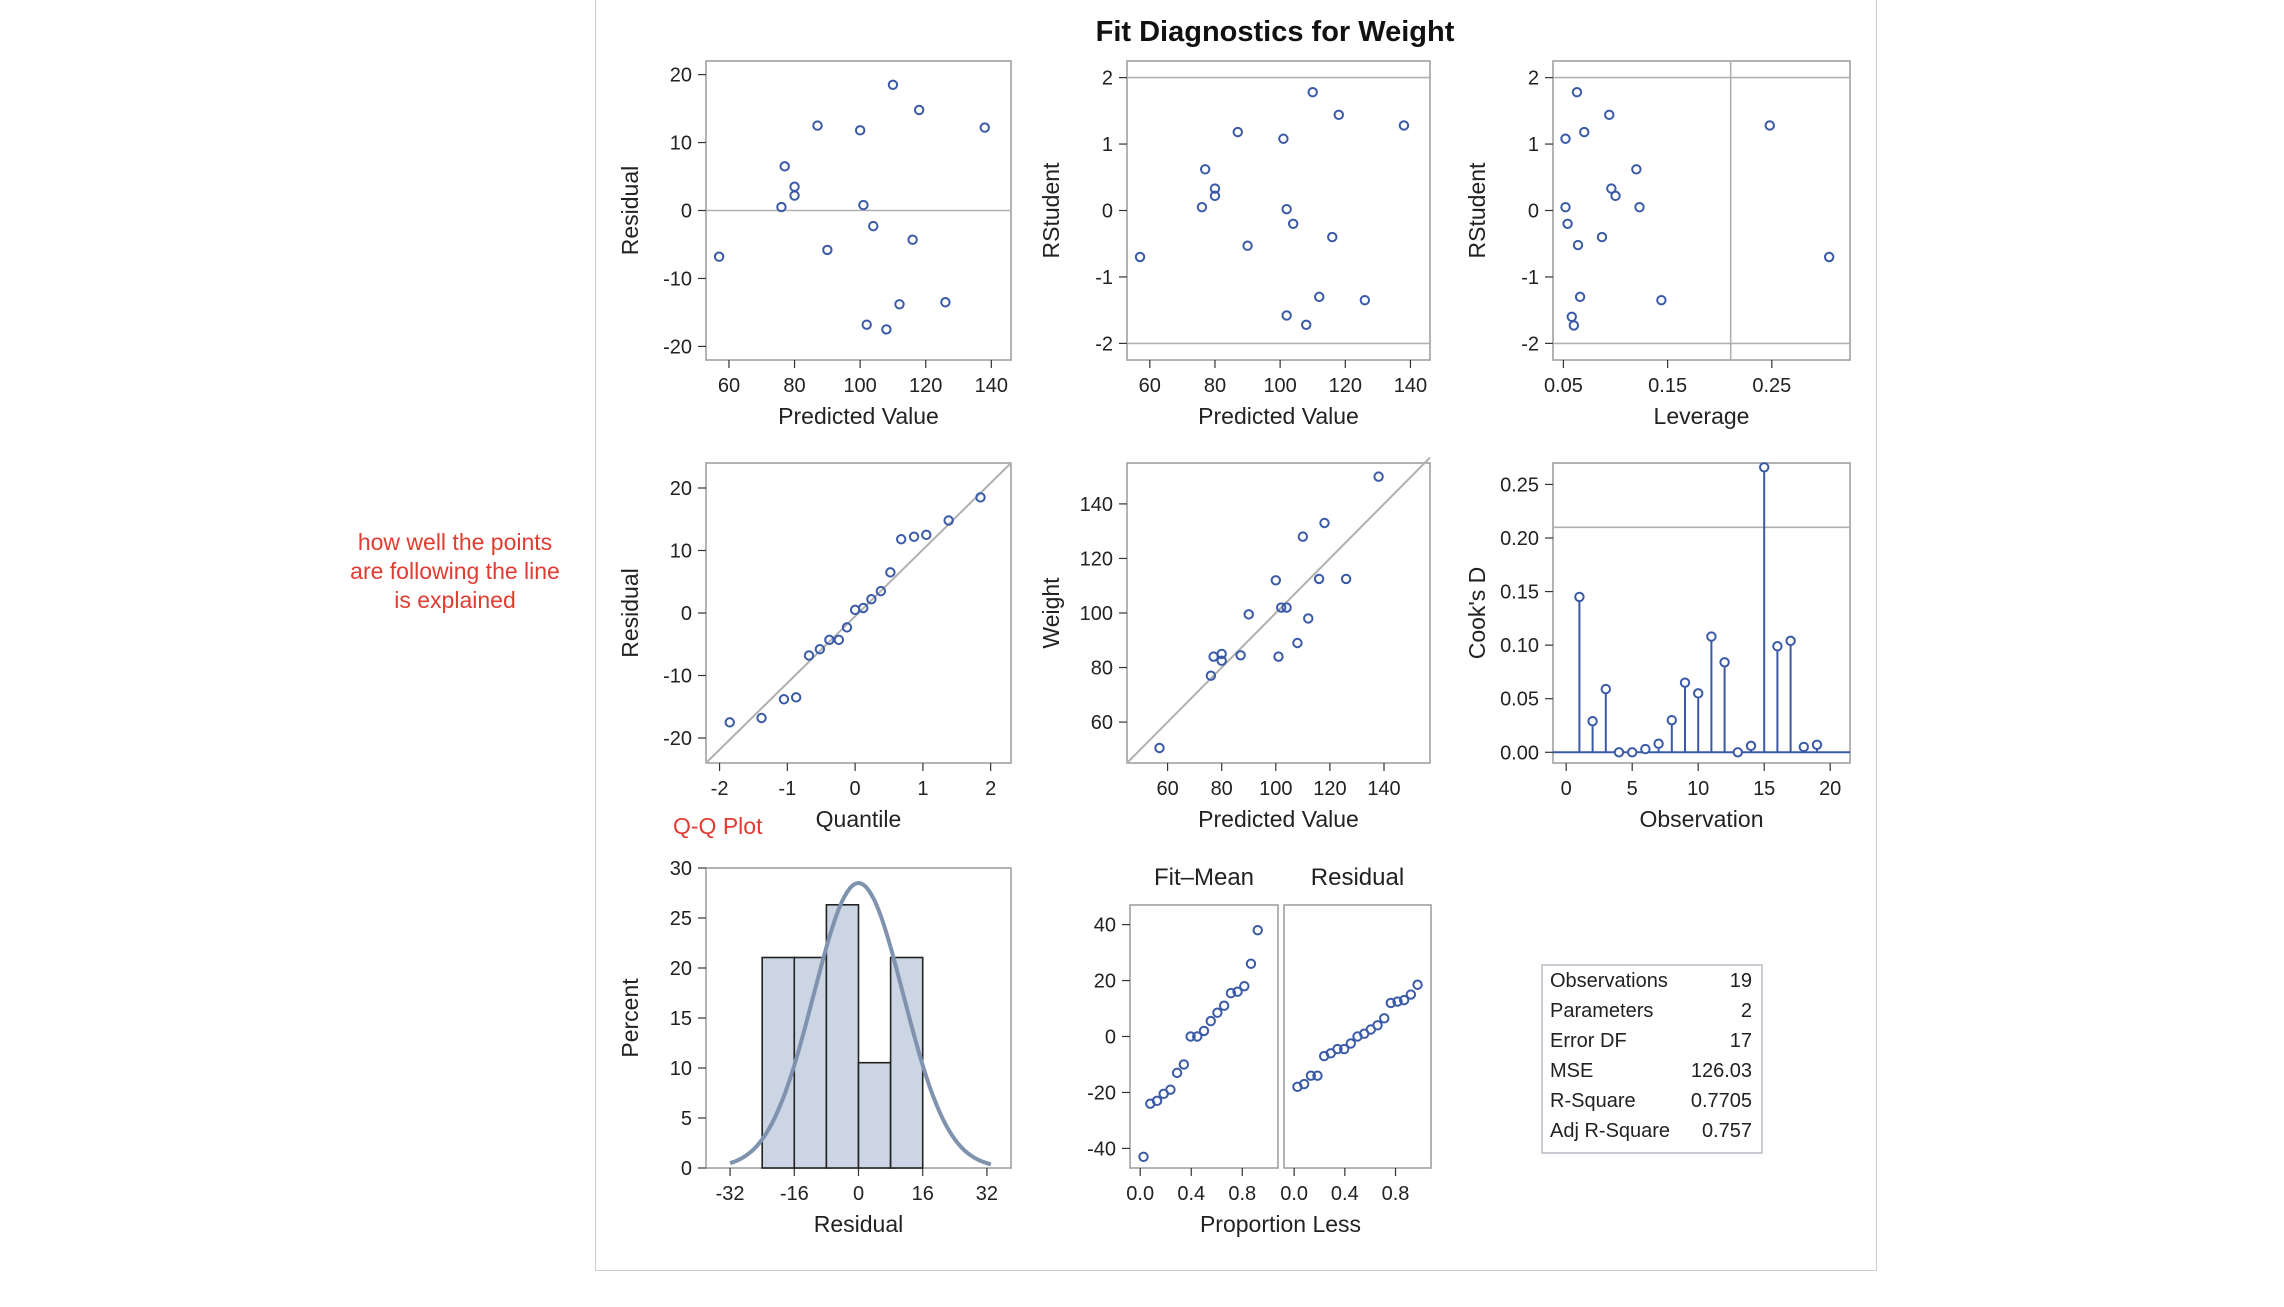 The height and width of the screenshot is (1307, 2284). I want to click on stats-value: 0.7705, so click(1721, 1101).